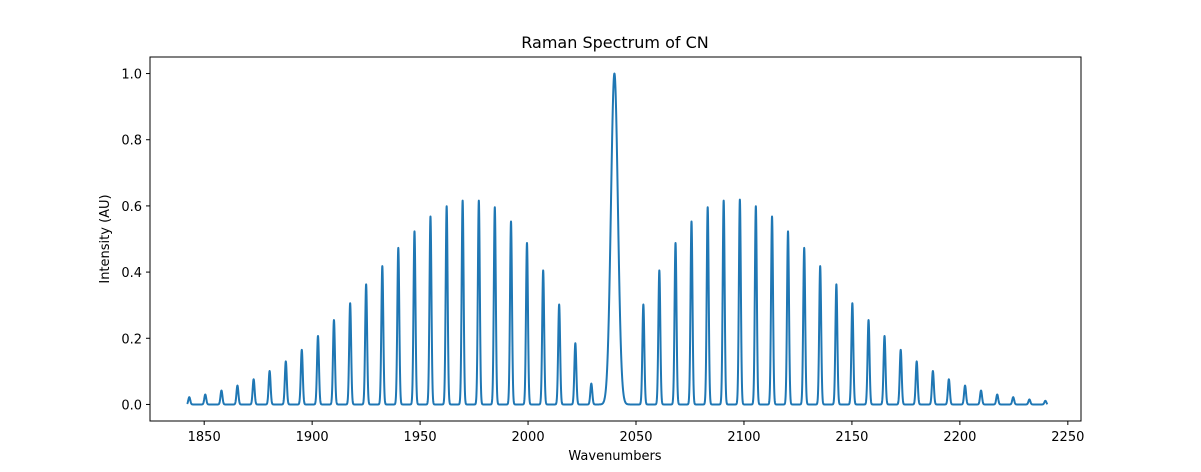 The width and height of the screenshot is (1201, 472). Describe the element at coordinates (135, 240) in the screenshot. I see `y-axis-ticks: 0.0 0.2 0.4 0.6 0.8 1.0` at that location.